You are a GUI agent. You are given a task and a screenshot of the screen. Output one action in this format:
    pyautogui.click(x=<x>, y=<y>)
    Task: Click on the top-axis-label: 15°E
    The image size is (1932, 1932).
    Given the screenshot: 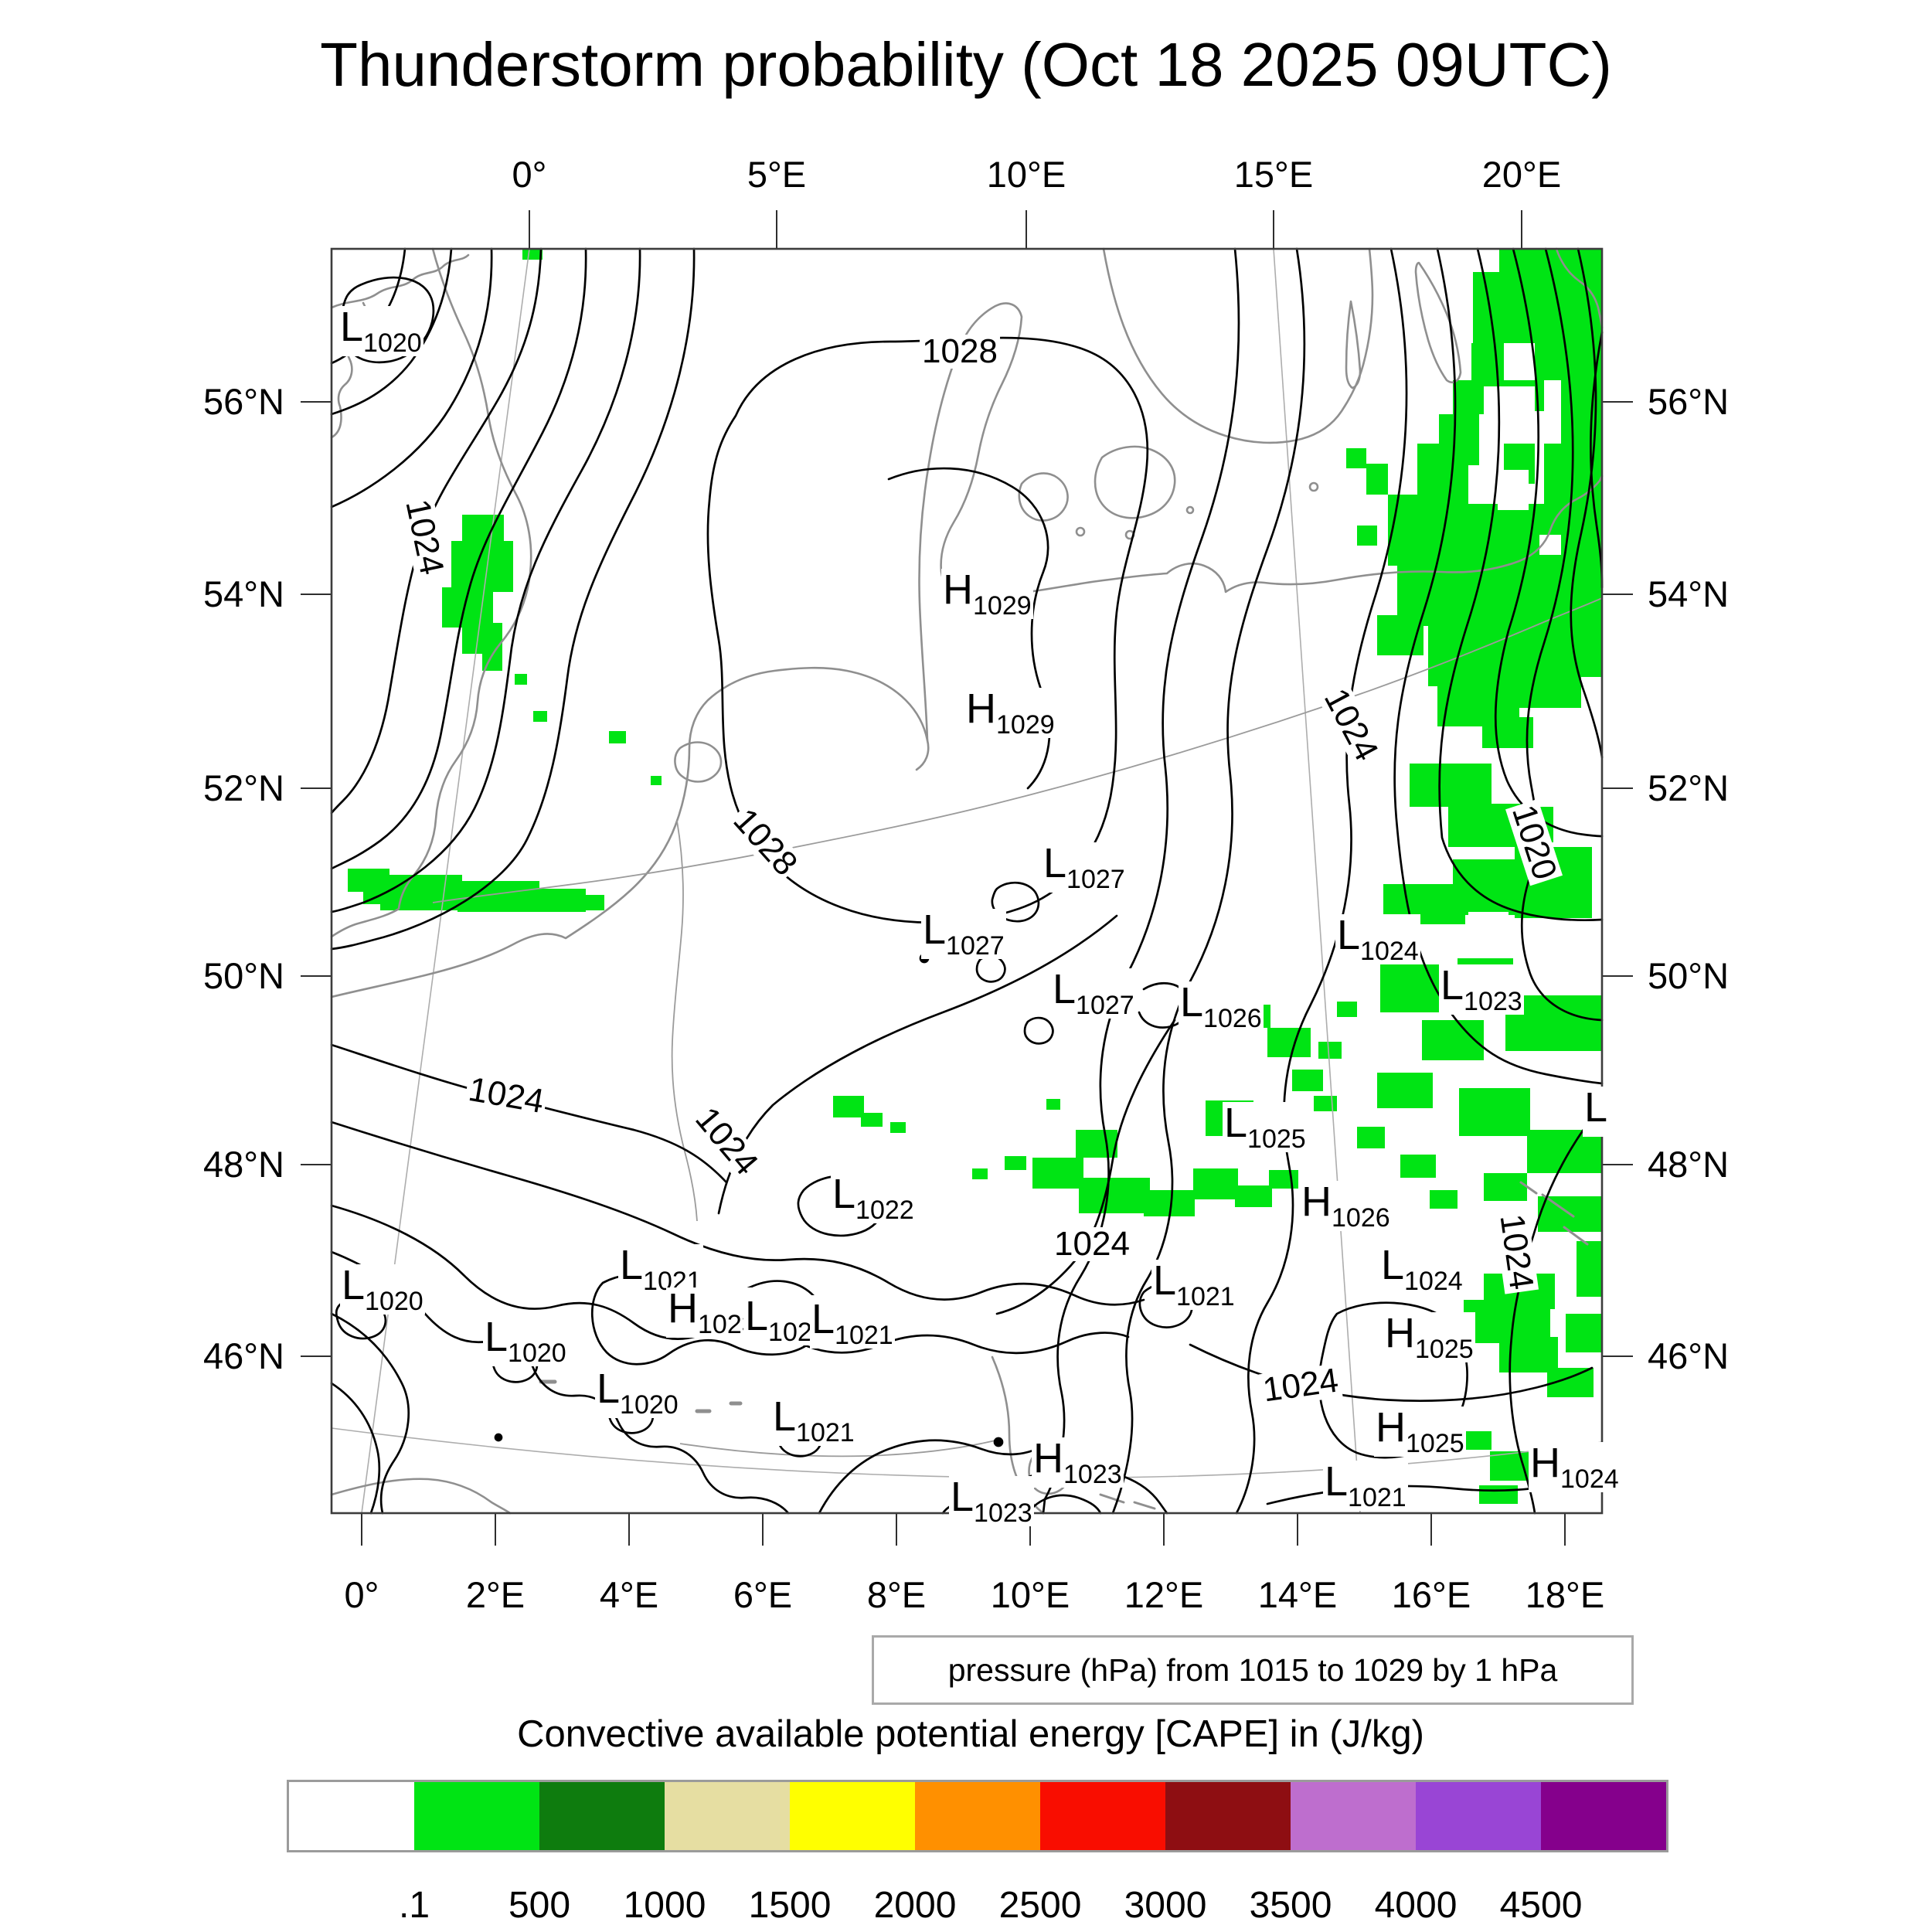 What is the action you would take?
    pyautogui.click(x=1274, y=175)
    